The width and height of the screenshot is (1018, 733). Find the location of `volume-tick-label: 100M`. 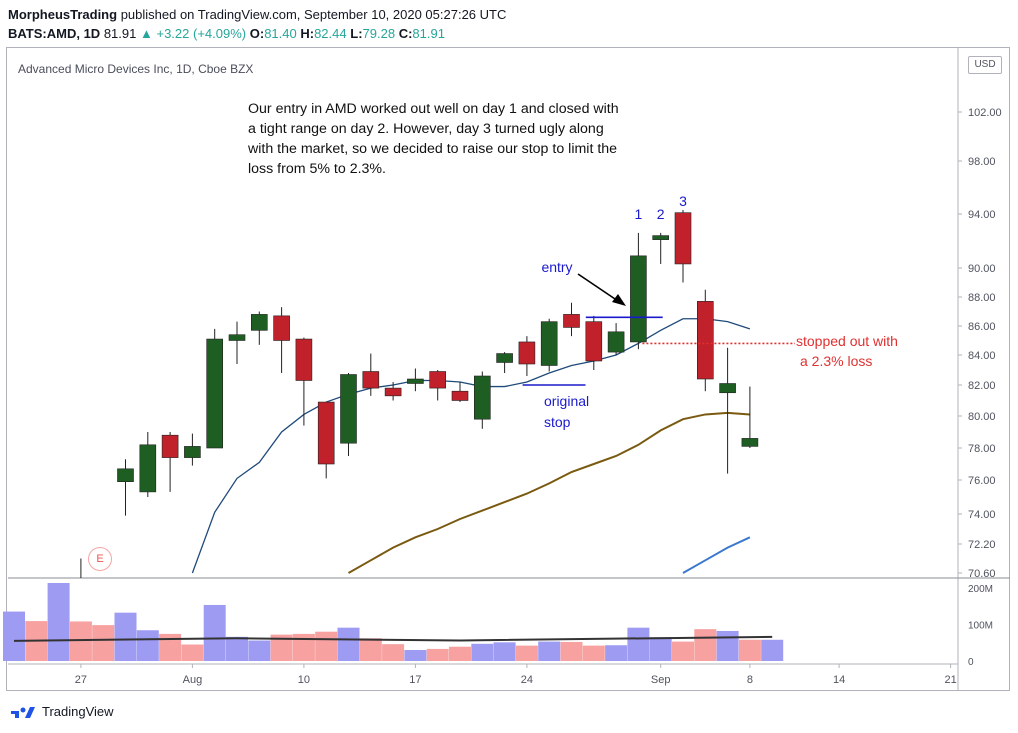

volume-tick-label: 100M is located at coordinates (980, 625).